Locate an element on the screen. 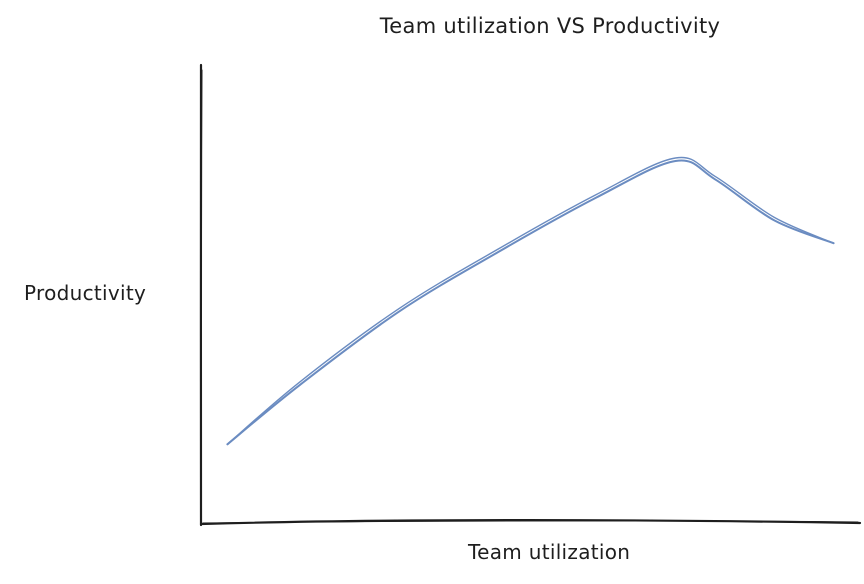 The height and width of the screenshot is (584, 864). chart-title: Team utilization VS Productivity is located at coordinates (432, 26).